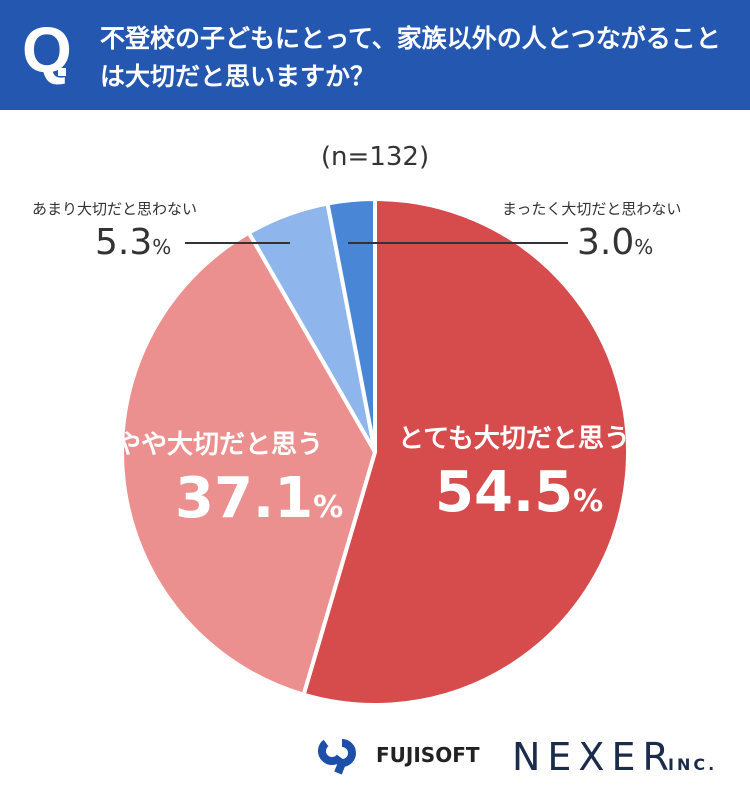 The image size is (750, 800). I want to click on nexer-suffix: INC., so click(693, 764).